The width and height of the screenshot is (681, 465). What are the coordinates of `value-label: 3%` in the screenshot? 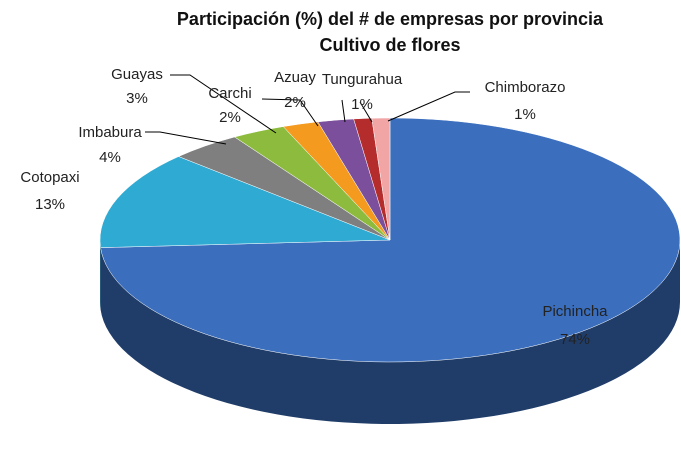 It's located at (137, 98).